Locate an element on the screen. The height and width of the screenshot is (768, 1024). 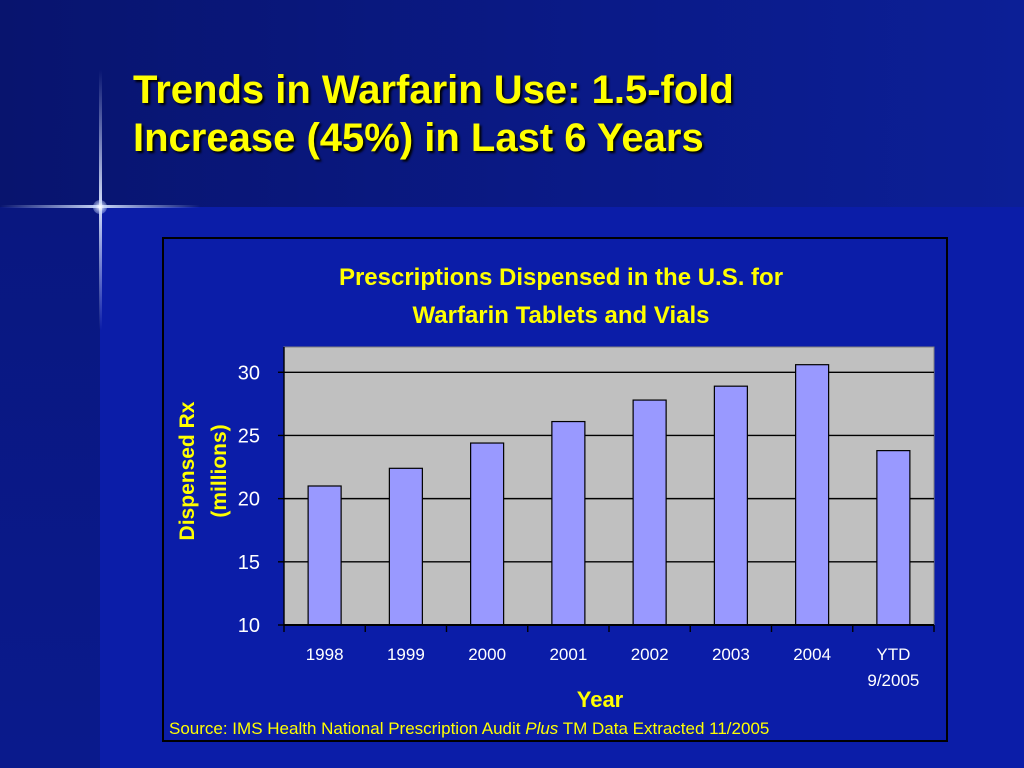
y-axis-label-line-2: (millions) is located at coordinates (219, 470).